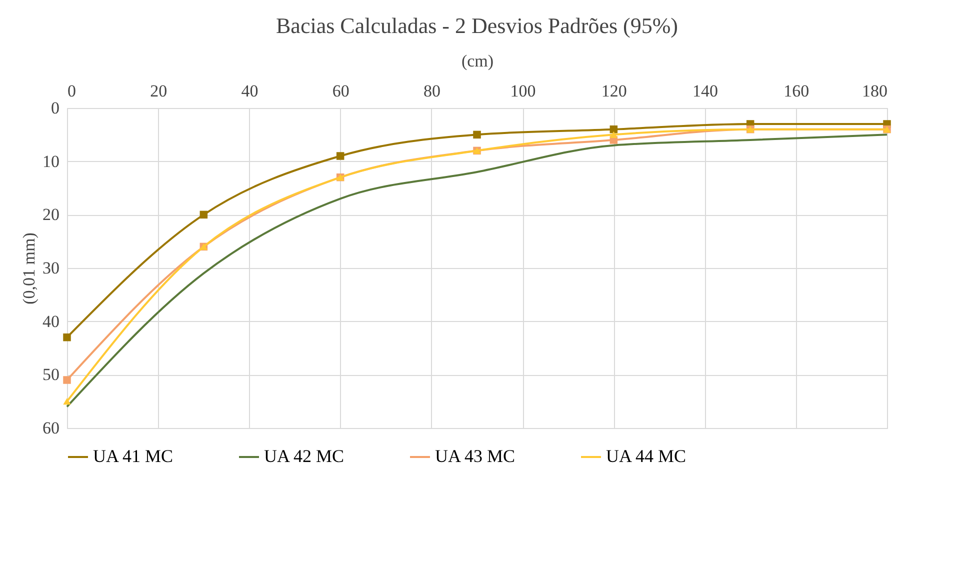 The width and height of the screenshot is (971, 577). Describe the element at coordinates (477, 61) in the screenshot. I see `x-axis-title: (cm)` at that location.